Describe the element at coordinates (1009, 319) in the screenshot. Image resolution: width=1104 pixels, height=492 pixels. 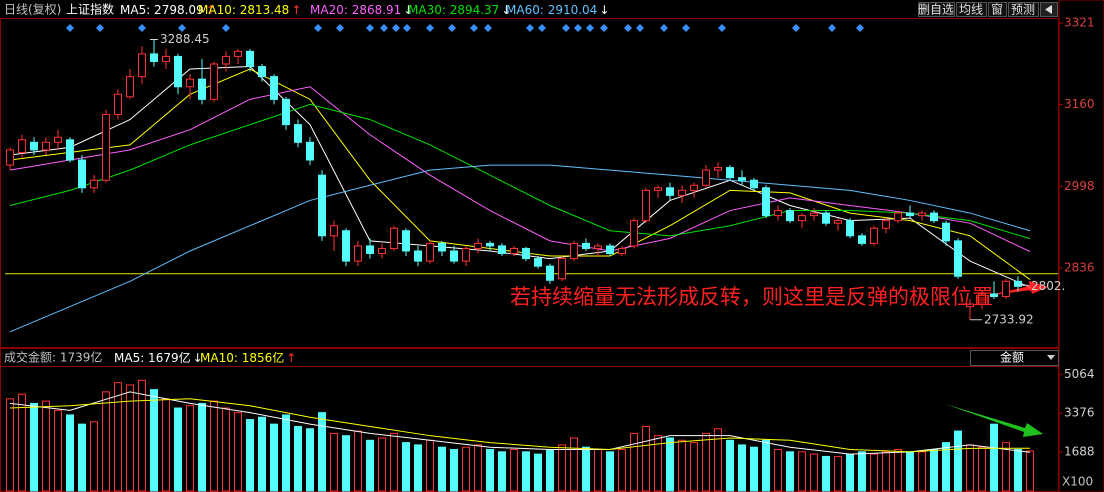
I see `low-label: 2733.92` at that location.